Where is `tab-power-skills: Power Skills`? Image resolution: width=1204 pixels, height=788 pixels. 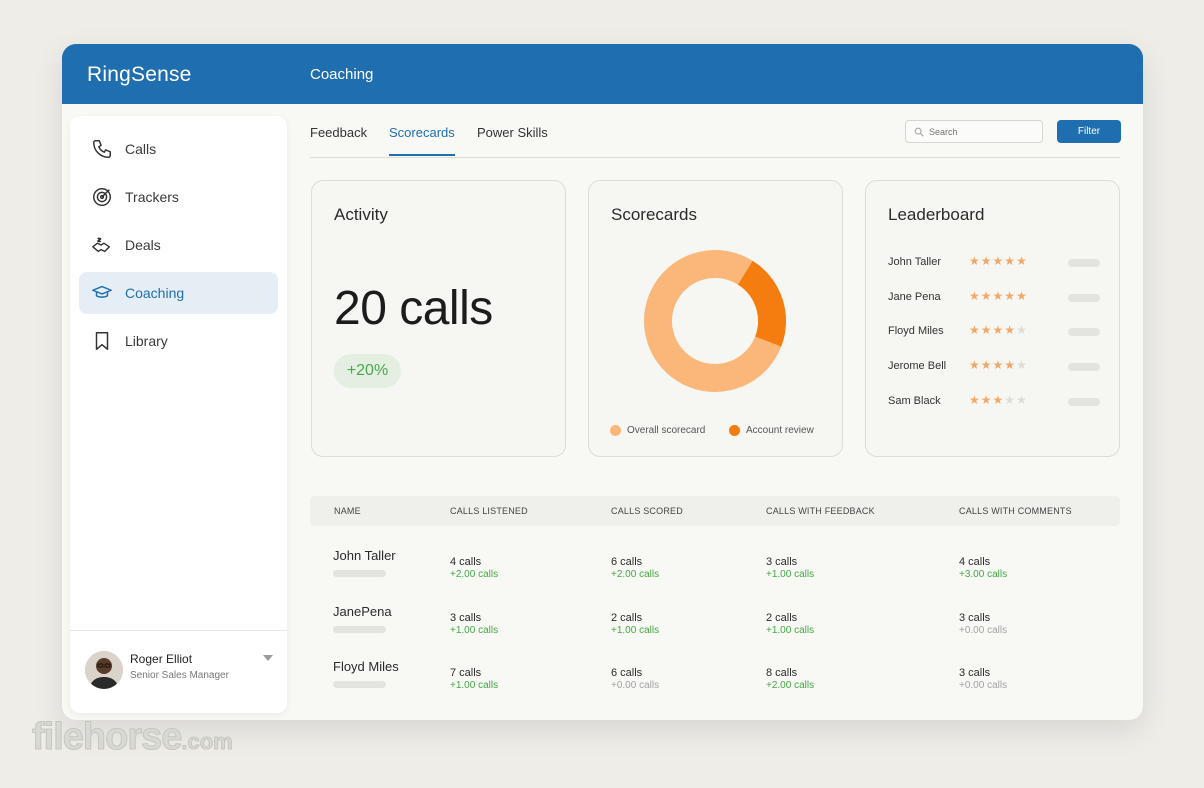
tab-power-skills: Power Skills is located at coordinates (512, 132).